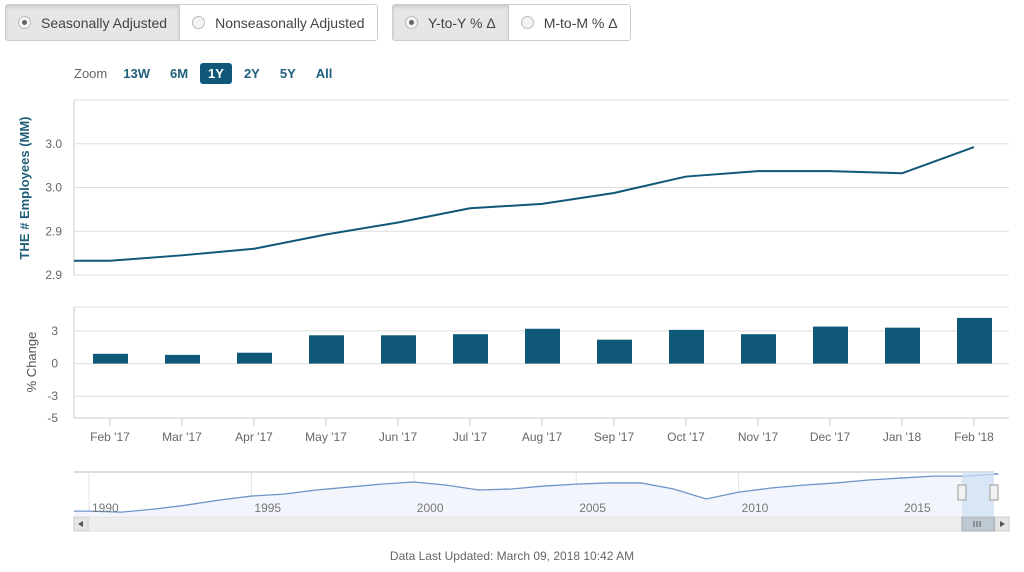  I want to click on navigator-x-label: 2015, so click(917, 508).